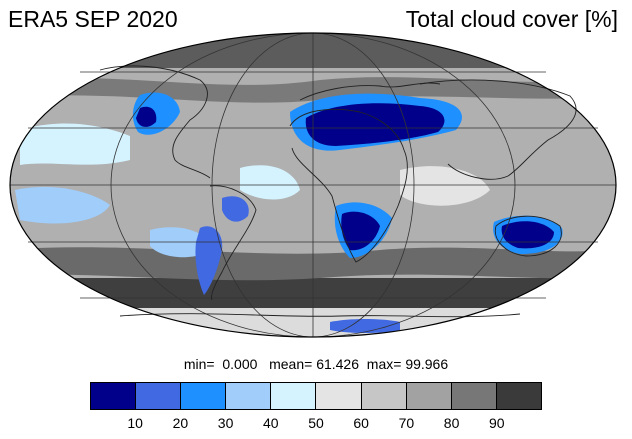 This screenshot has width=632, height=439. What do you see at coordinates (313, 264) in the screenshot?
I see `storm-track-south` at bounding box center [313, 264].